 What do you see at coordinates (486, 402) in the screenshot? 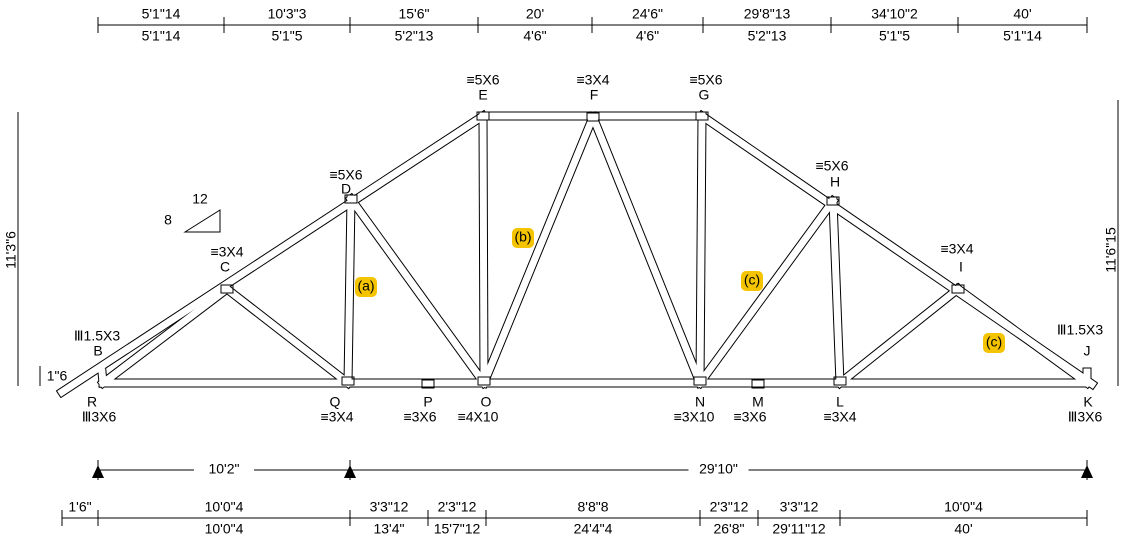
I see `joint-letter: O` at bounding box center [486, 402].